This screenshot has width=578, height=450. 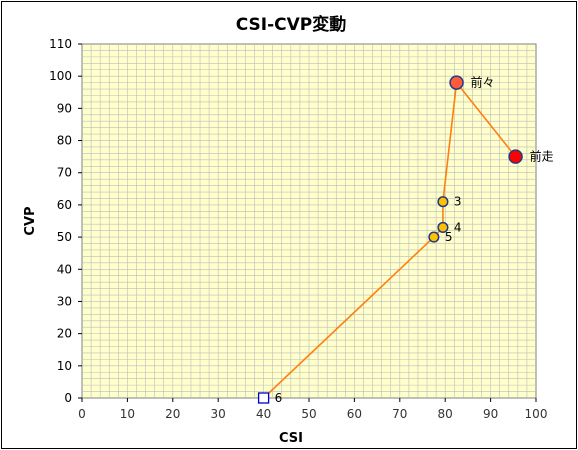 I want to click on x-tick-label: 20, so click(x=172, y=414).